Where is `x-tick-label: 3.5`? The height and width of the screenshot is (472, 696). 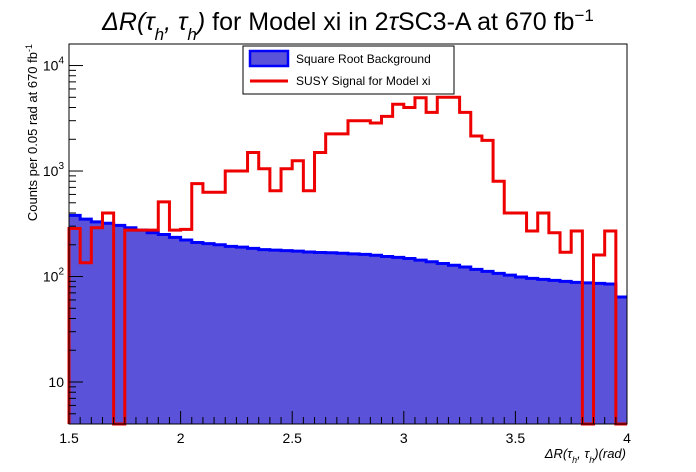 x-tick-label: 3.5 is located at coordinates (516, 438).